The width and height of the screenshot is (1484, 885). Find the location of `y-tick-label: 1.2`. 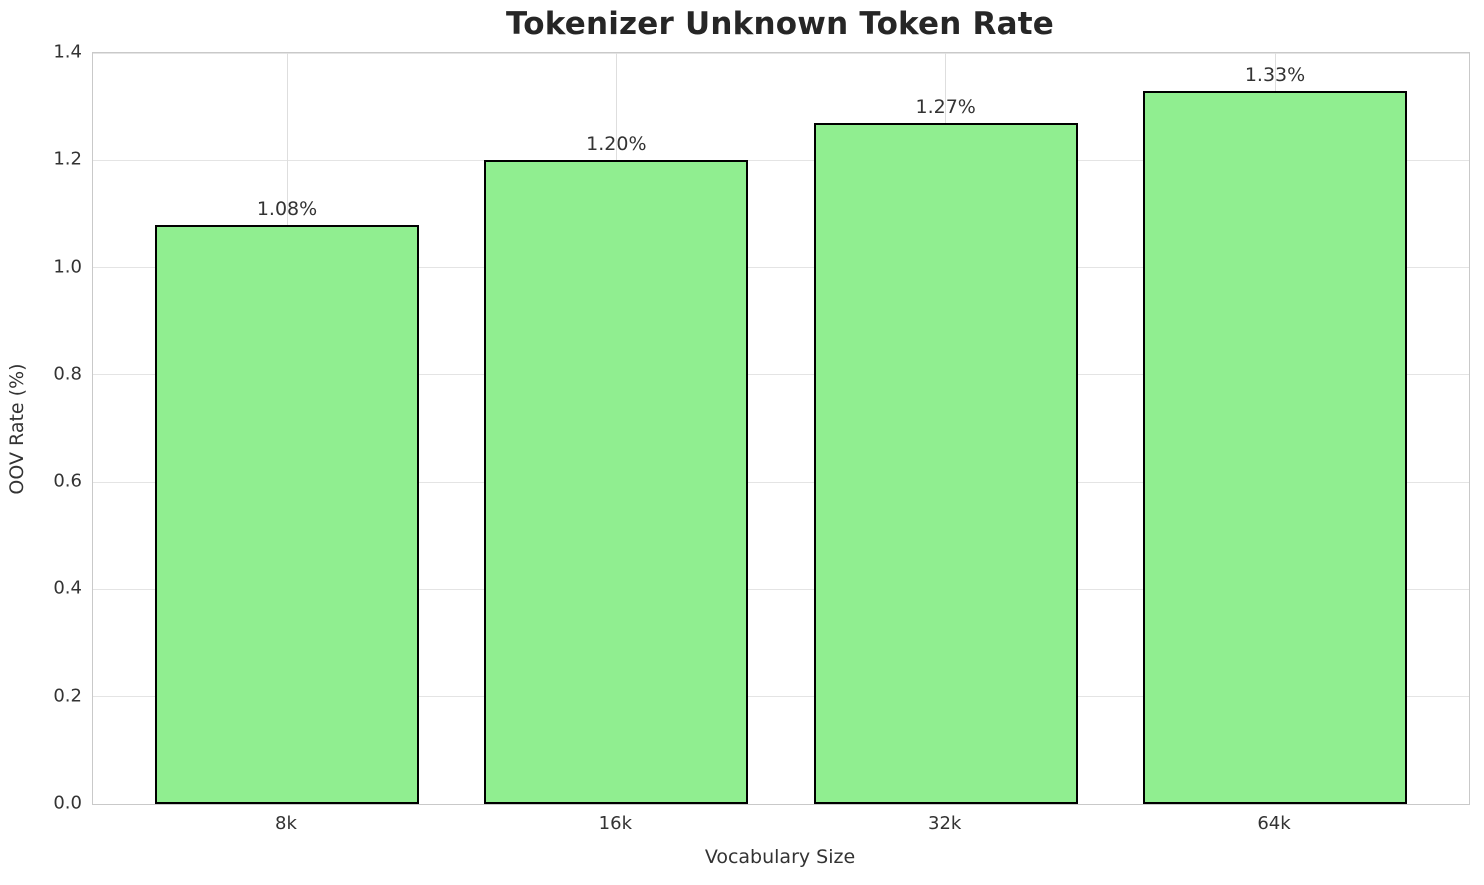

y-tick-label: 1.2 is located at coordinates (67, 159).